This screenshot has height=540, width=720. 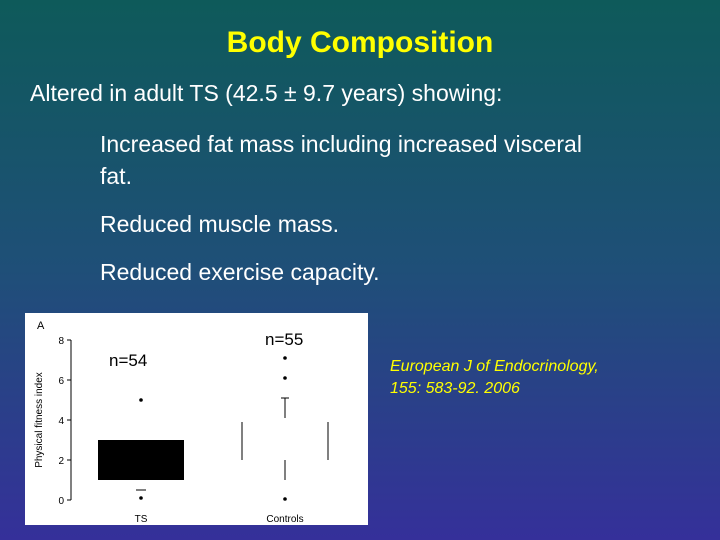 What do you see at coordinates (240, 272) in the screenshot?
I see `bullet-item: Reduced exercise capacity.` at bounding box center [240, 272].